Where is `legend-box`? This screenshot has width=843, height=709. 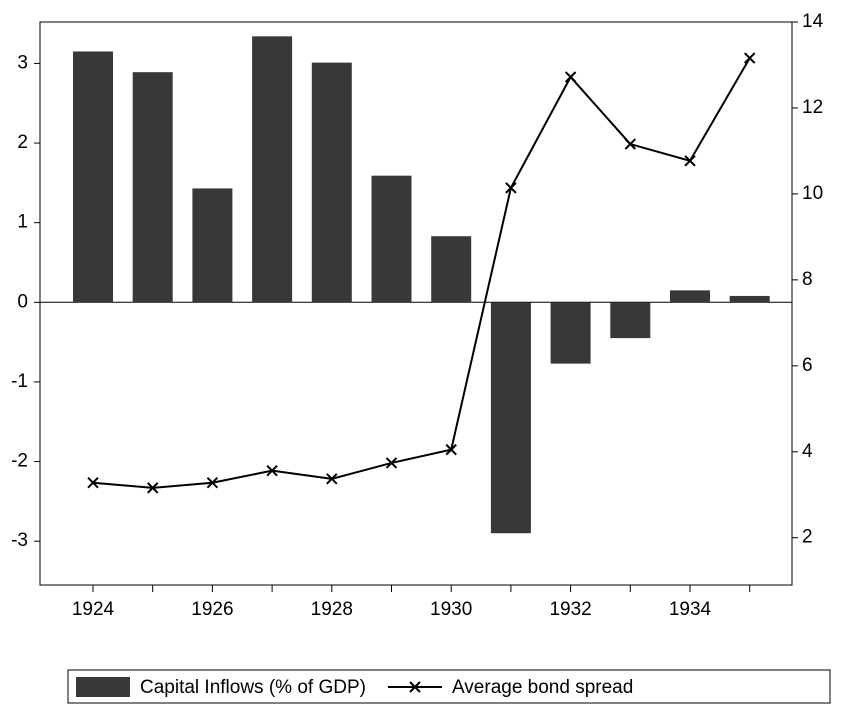 legend-box is located at coordinates (449, 686).